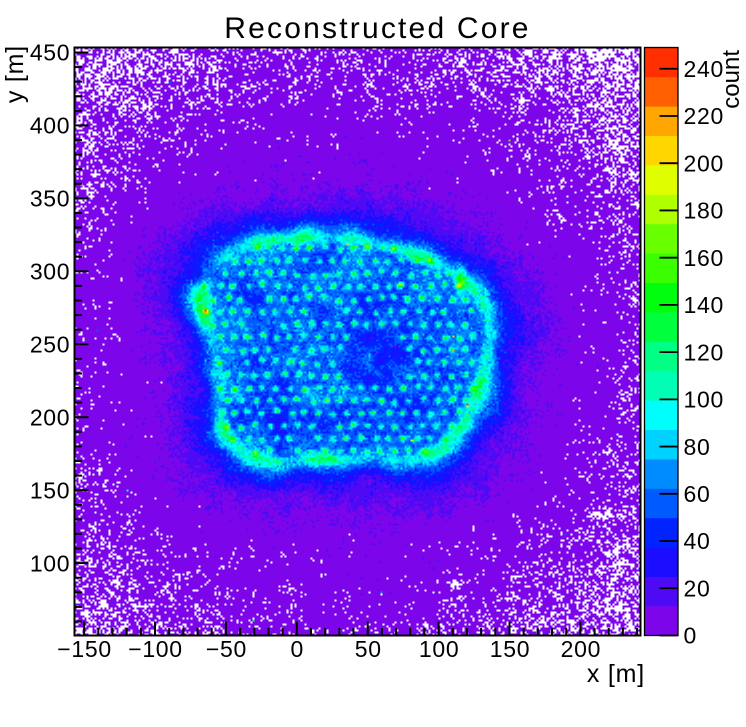  What do you see at coordinates (15, 74) in the screenshot?
I see `svg-text: y [m]` at bounding box center [15, 74].